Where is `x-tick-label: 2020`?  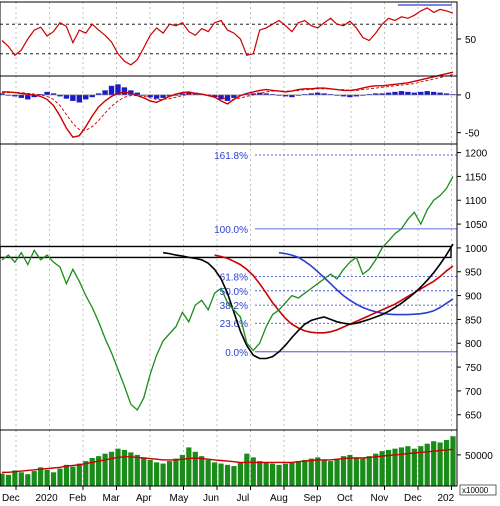 x-tick-label: 2020 is located at coordinates (47, 498).